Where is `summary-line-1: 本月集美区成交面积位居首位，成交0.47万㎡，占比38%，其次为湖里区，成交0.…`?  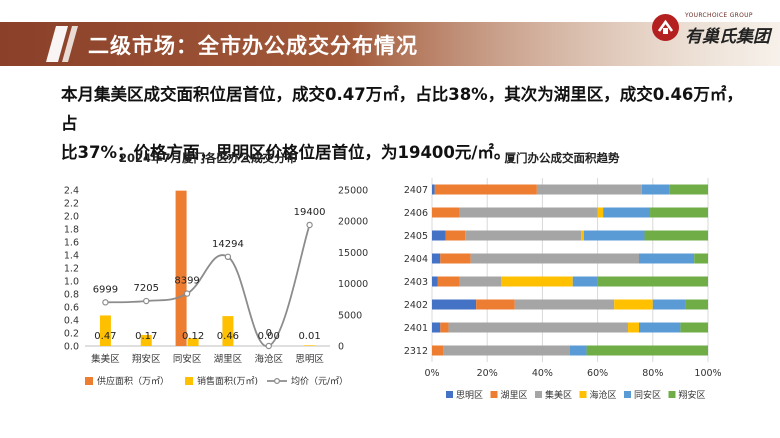
summary-line-1: 本月集美区成交面积位居首位，成交0.47万㎡，占比38%，其次为湖里区，成交0.… is located at coordinates (402, 109).